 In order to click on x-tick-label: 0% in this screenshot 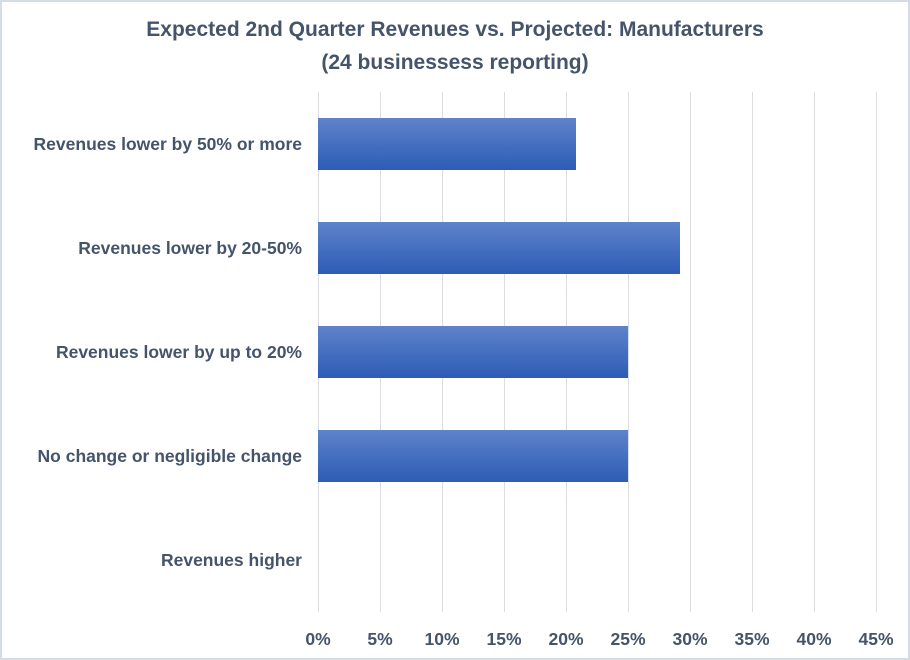, I will do `click(318, 639)`.